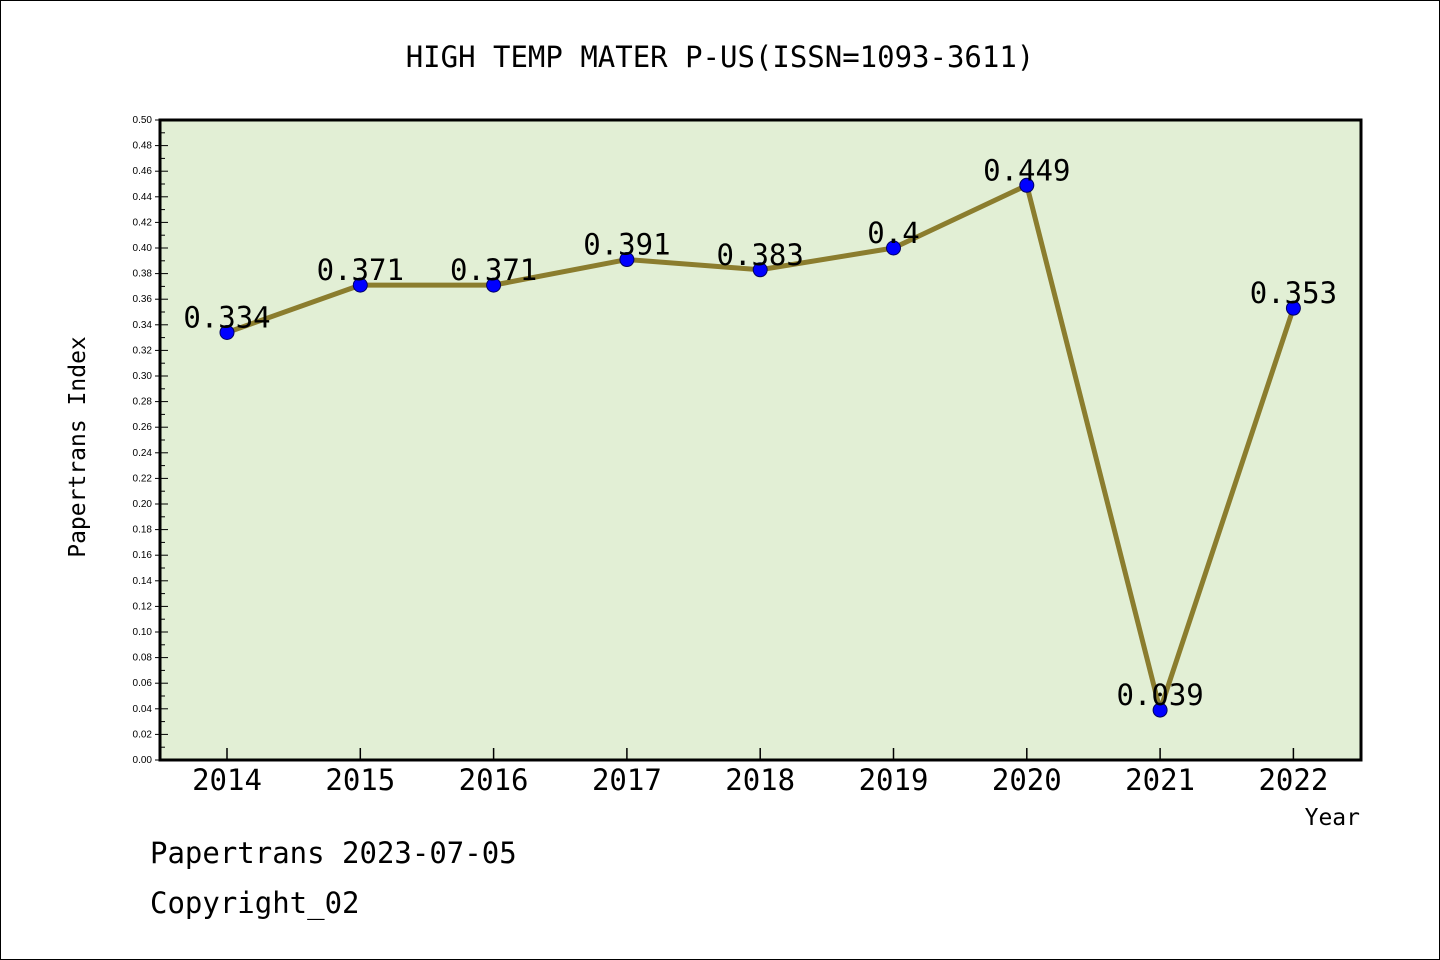 This screenshot has width=1440, height=960. Describe the element at coordinates (1027, 780) in the screenshot. I see `x-tick-label: 2020` at that location.